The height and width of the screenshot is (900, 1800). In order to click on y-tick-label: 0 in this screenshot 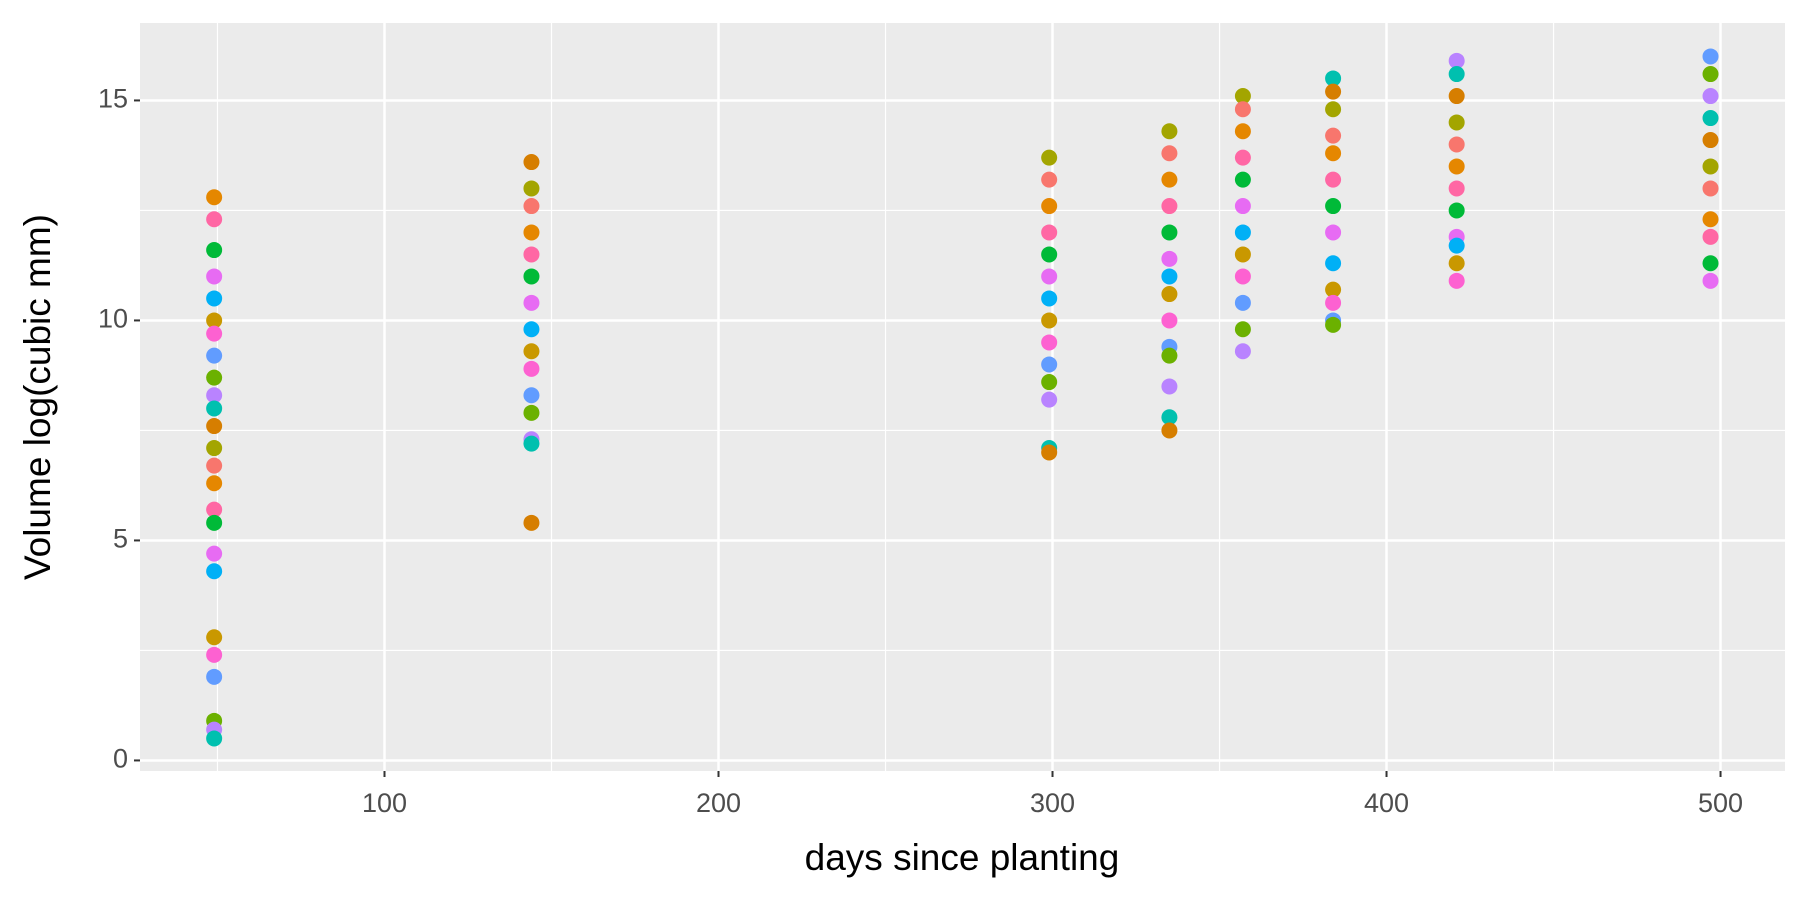, I will do `click(120, 759)`.